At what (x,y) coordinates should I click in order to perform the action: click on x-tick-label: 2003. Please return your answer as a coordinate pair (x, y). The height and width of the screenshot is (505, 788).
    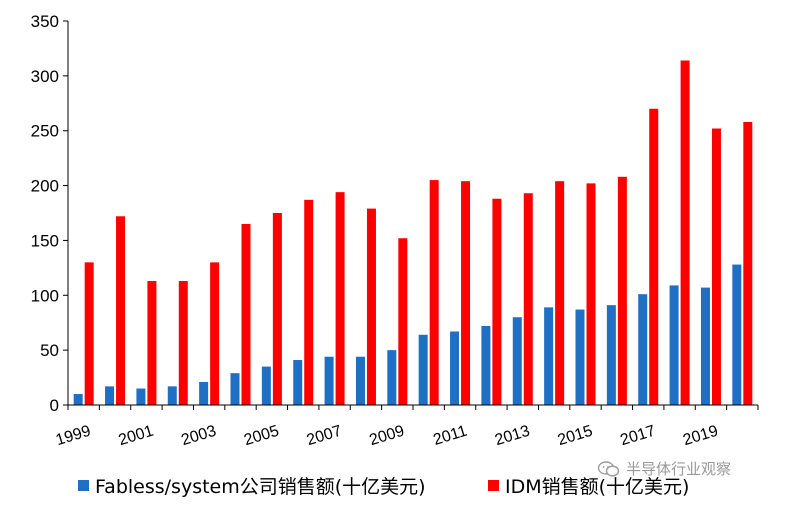
    Looking at the image, I should click on (198, 436).